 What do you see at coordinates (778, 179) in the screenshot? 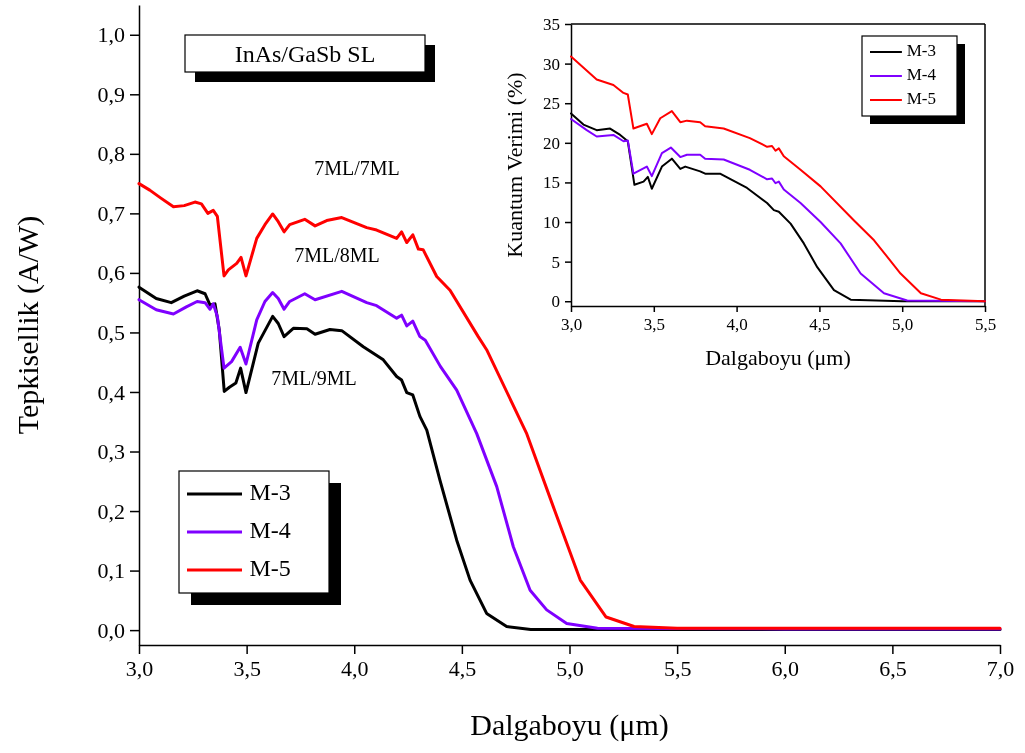
I see `line-series` at bounding box center [778, 179].